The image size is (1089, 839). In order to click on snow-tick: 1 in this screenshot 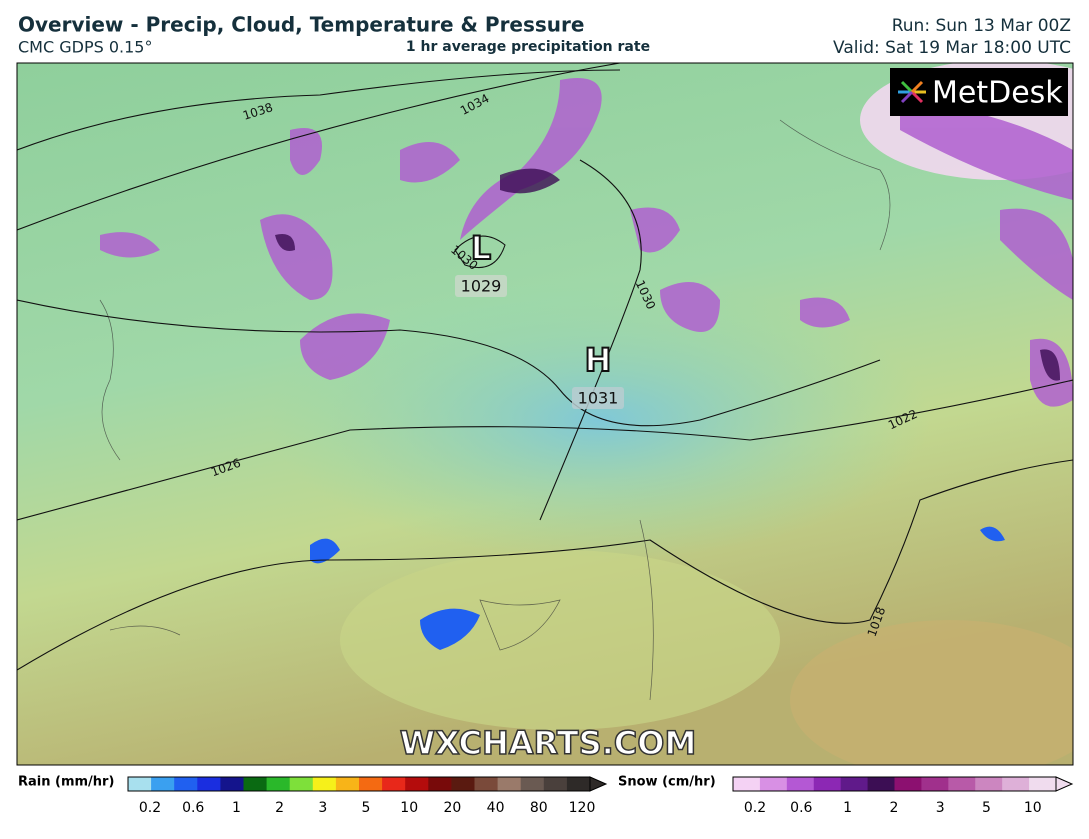, I will do `click(847, 808)`.